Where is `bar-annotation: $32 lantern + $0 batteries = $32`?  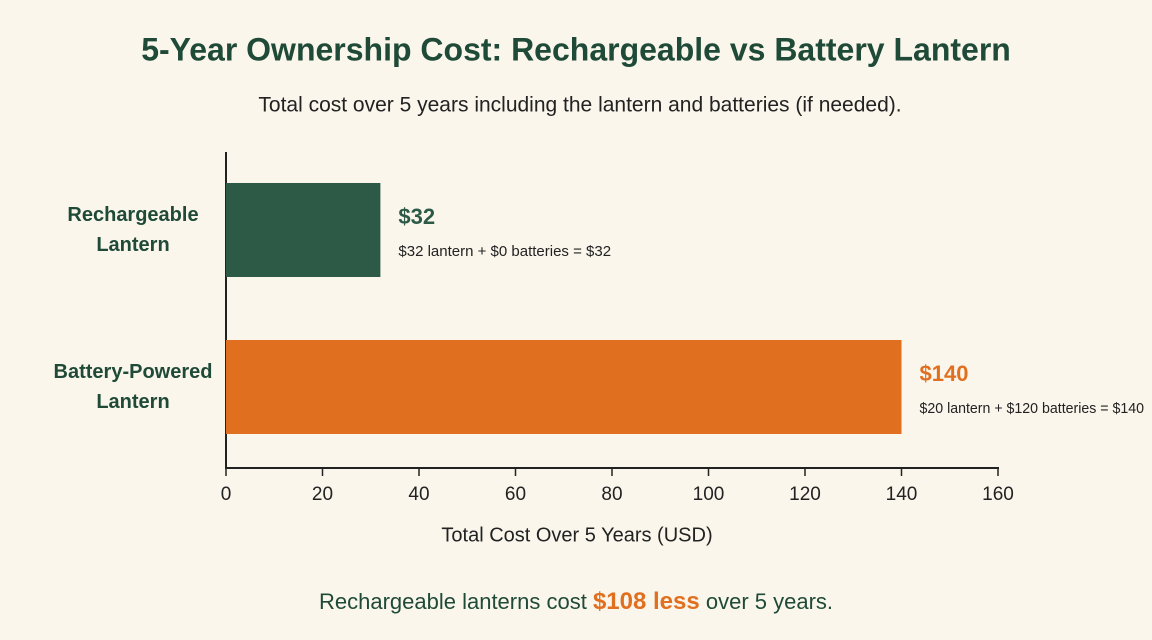
bar-annotation: $32 lantern + $0 batteries = $32 is located at coordinates (504, 251).